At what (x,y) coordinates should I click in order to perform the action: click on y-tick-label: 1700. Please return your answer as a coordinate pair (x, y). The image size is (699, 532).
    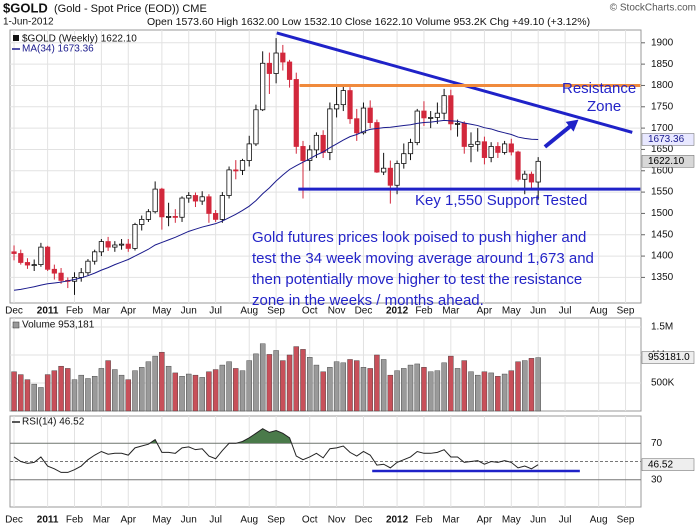
    Looking at the image, I should click on (662, 128).